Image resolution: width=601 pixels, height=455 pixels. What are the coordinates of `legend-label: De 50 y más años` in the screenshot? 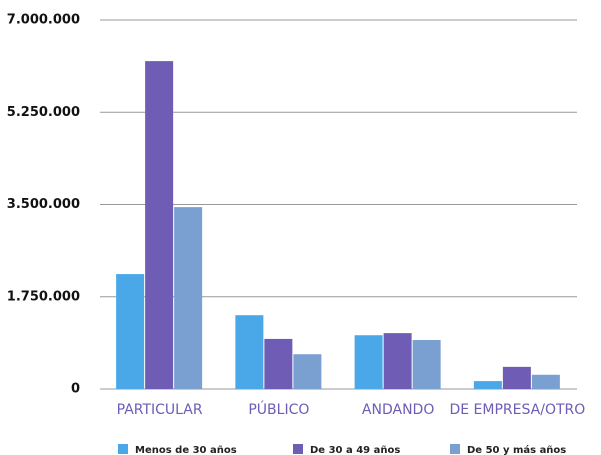 It's located at (516, 449).